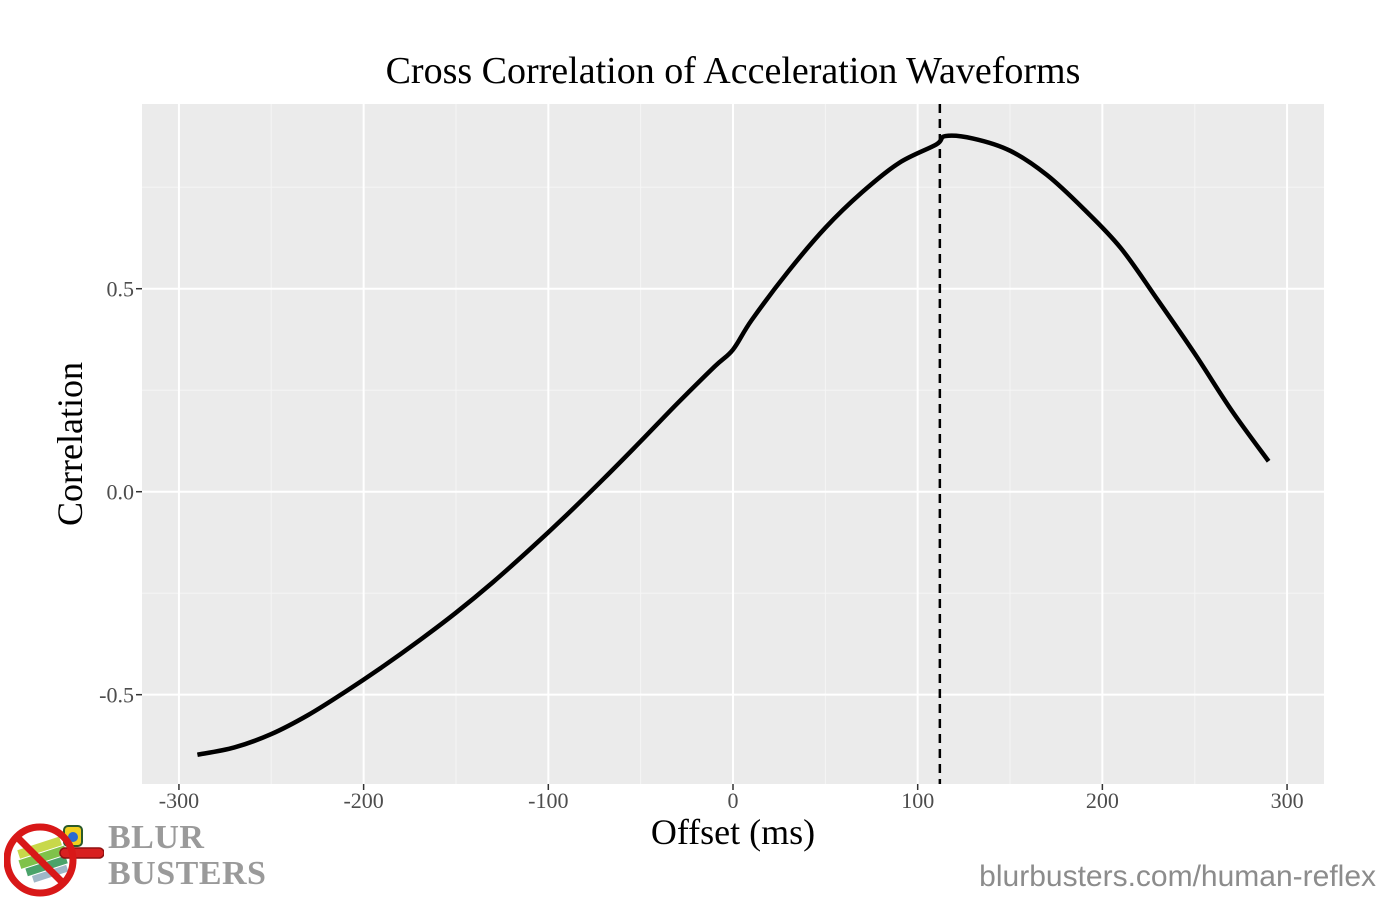 This screenshot has height=900, width=1380. What do you see at coordinates (733, 832) in the screenshot?
I see `x-axis-title: Offset (ms)` at bounding box center [733, 832].